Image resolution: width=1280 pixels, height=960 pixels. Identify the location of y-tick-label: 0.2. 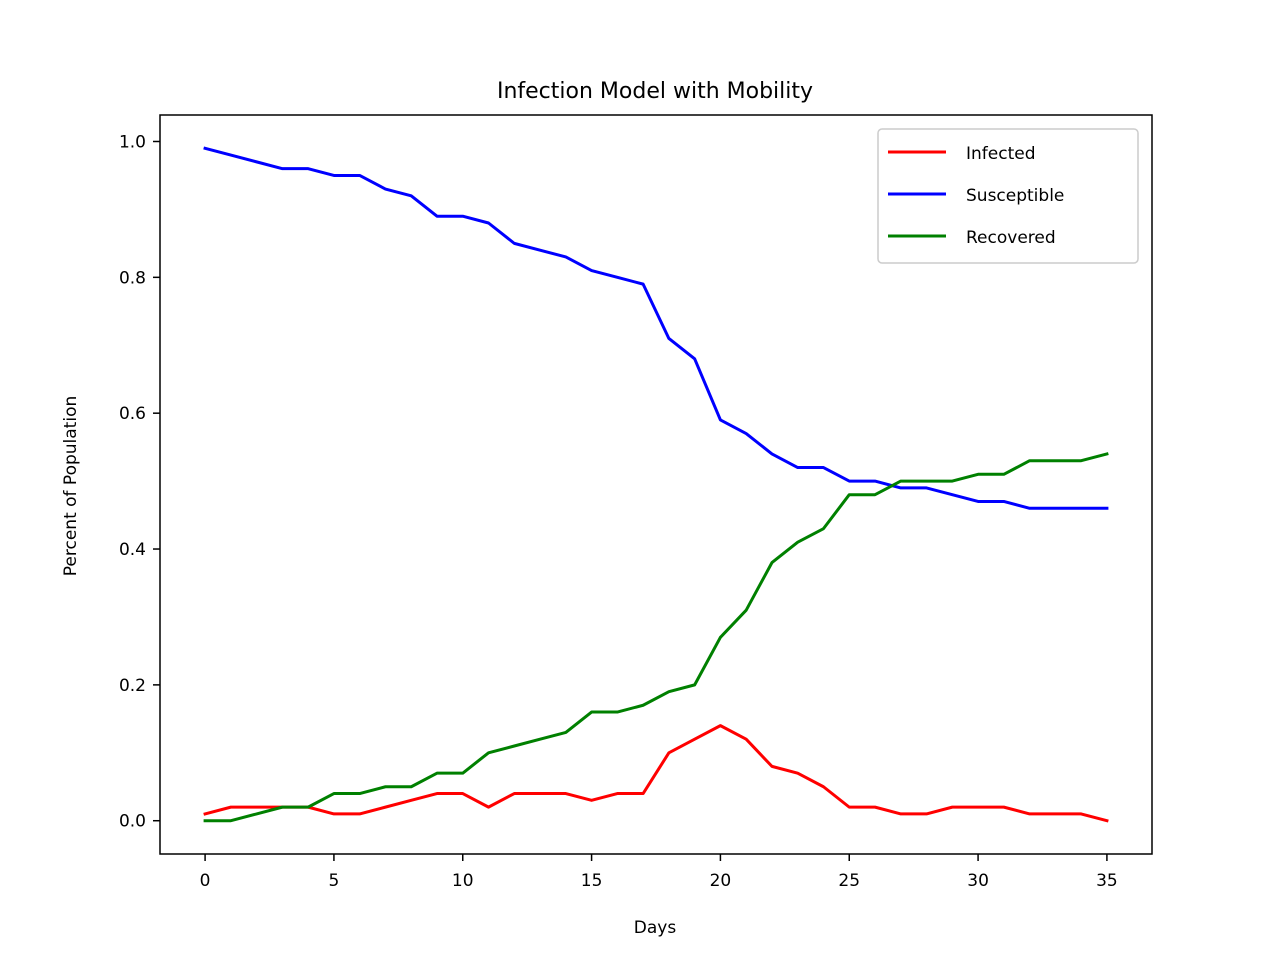
(132, 686).